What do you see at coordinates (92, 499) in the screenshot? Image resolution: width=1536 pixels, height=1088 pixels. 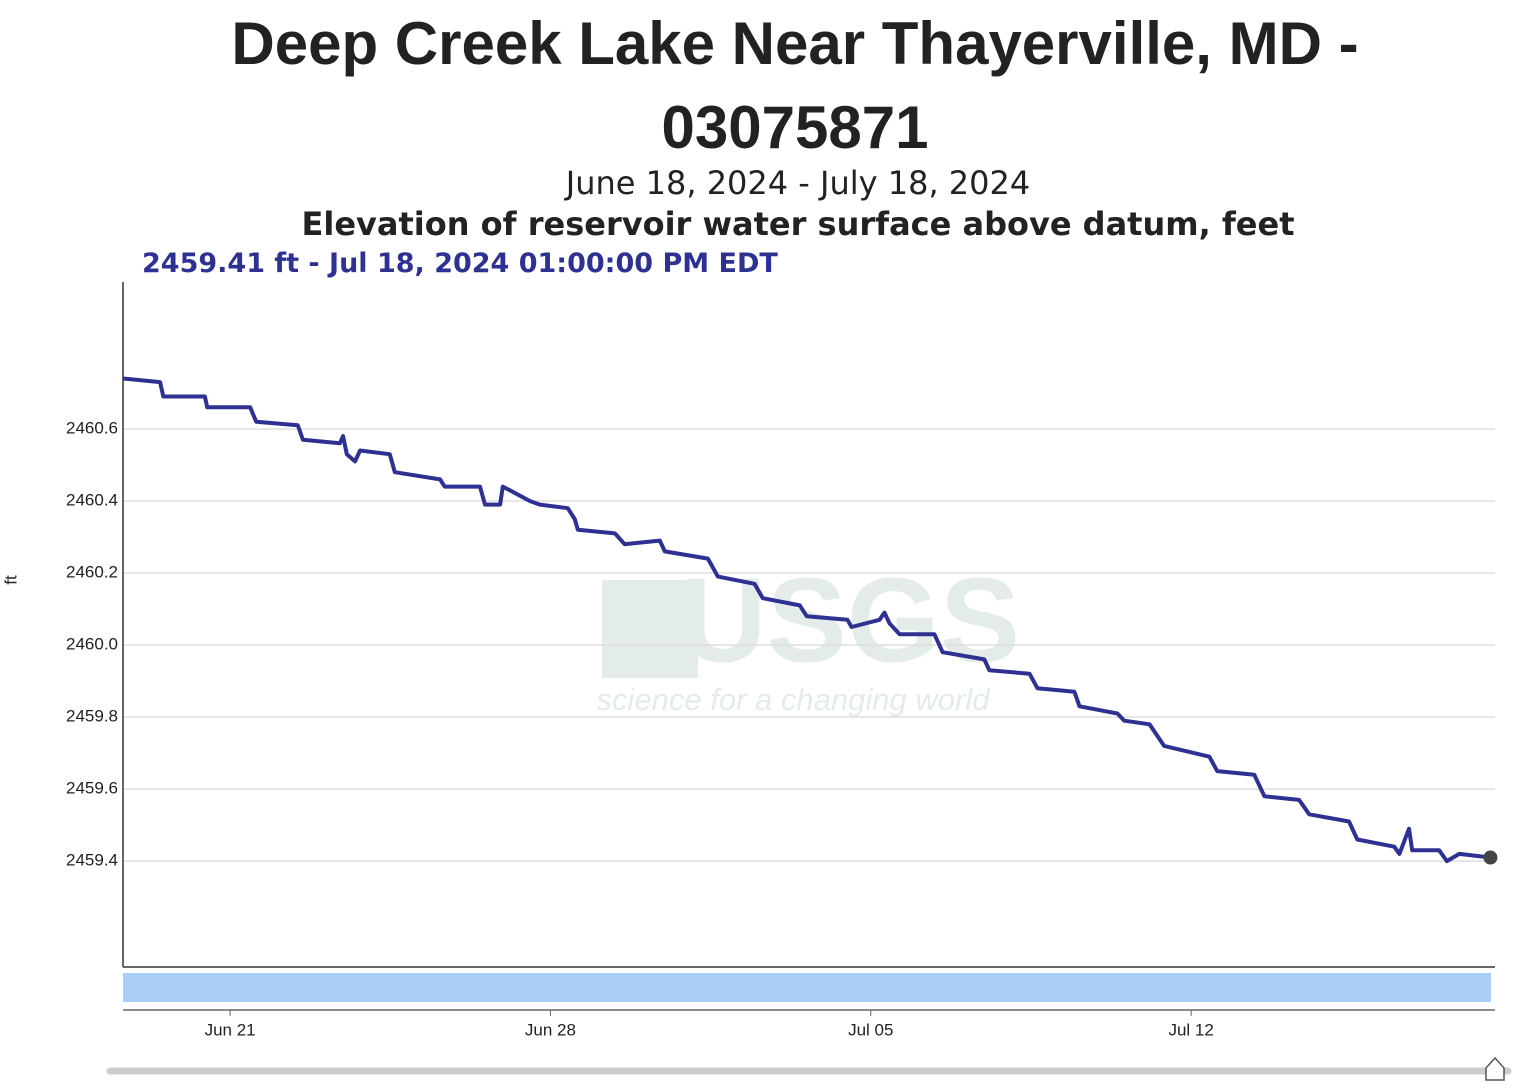 I see `y-tick-label: 2460.4` at bounding box center [92, 499].